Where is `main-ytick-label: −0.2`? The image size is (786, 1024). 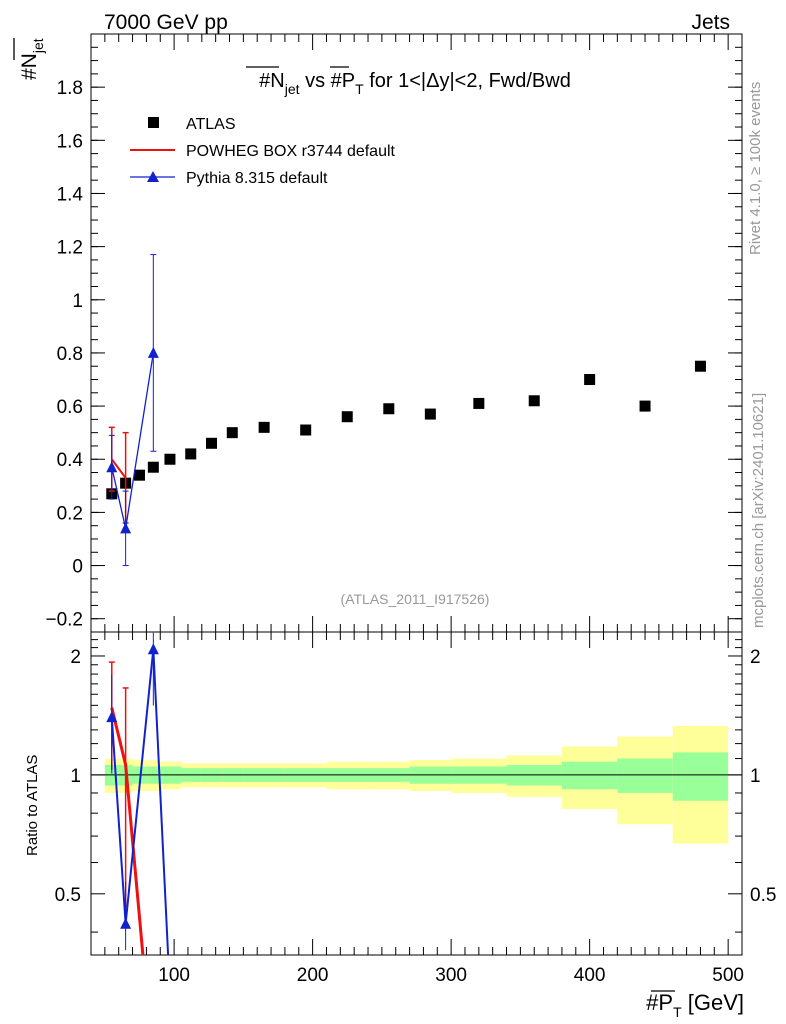
main-ytick-label: −0.2 is located at coordinates (64, 620).